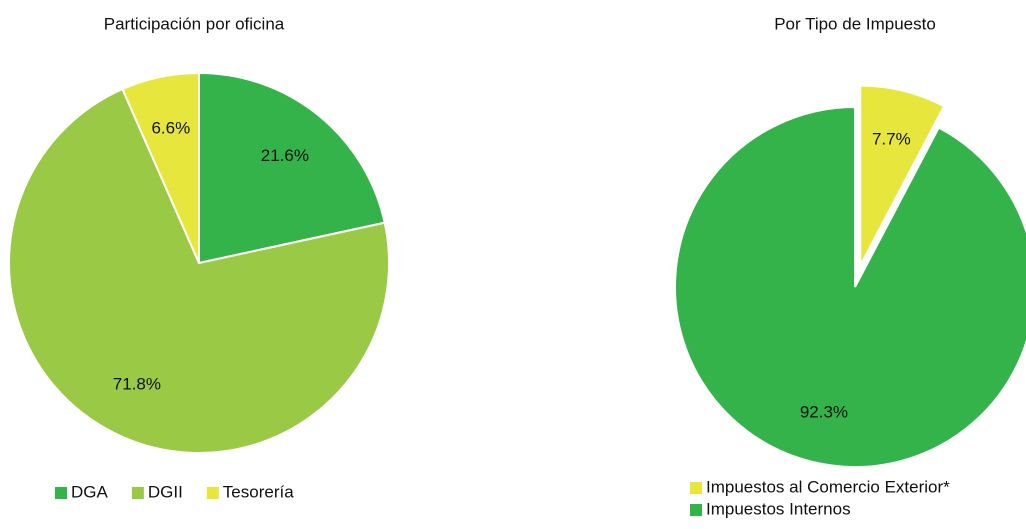 This screenshot has height=529, width=1026. I want to click on data-label: 7.7%, so click(891, 138).